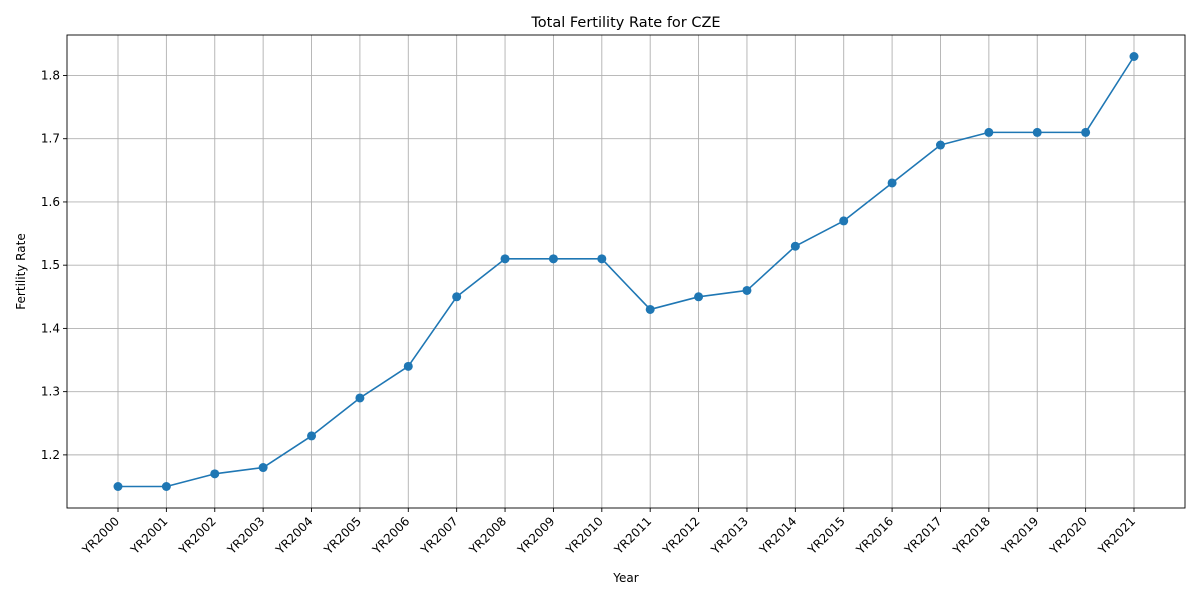  What do you see at coordinates (632, 535) in the screenshot?
I see `x-tick-label: YR2011` at bounding box center [632, 535].